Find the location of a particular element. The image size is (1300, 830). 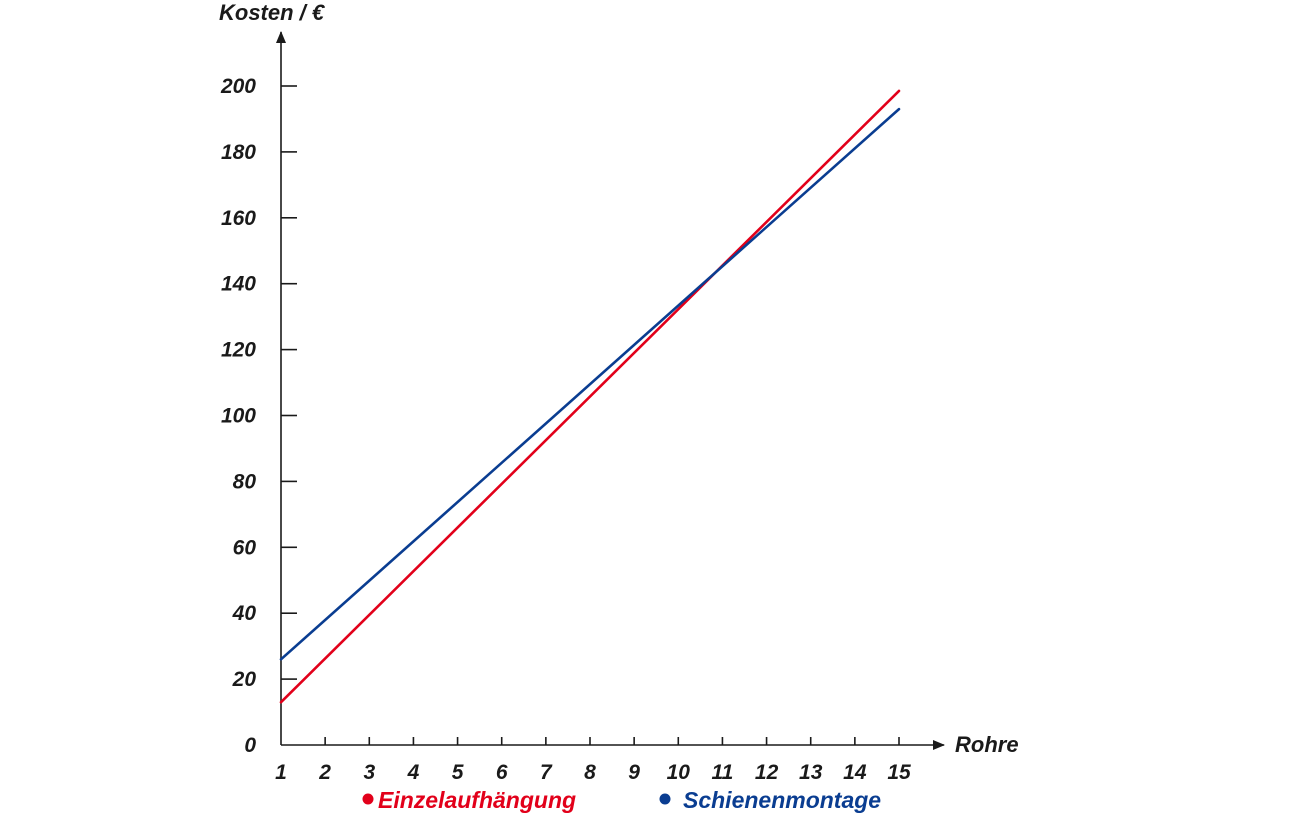

y-ticks: 0 20 40 60 80 100 120 140 160 180 200 is located at coordinates (258, 416).